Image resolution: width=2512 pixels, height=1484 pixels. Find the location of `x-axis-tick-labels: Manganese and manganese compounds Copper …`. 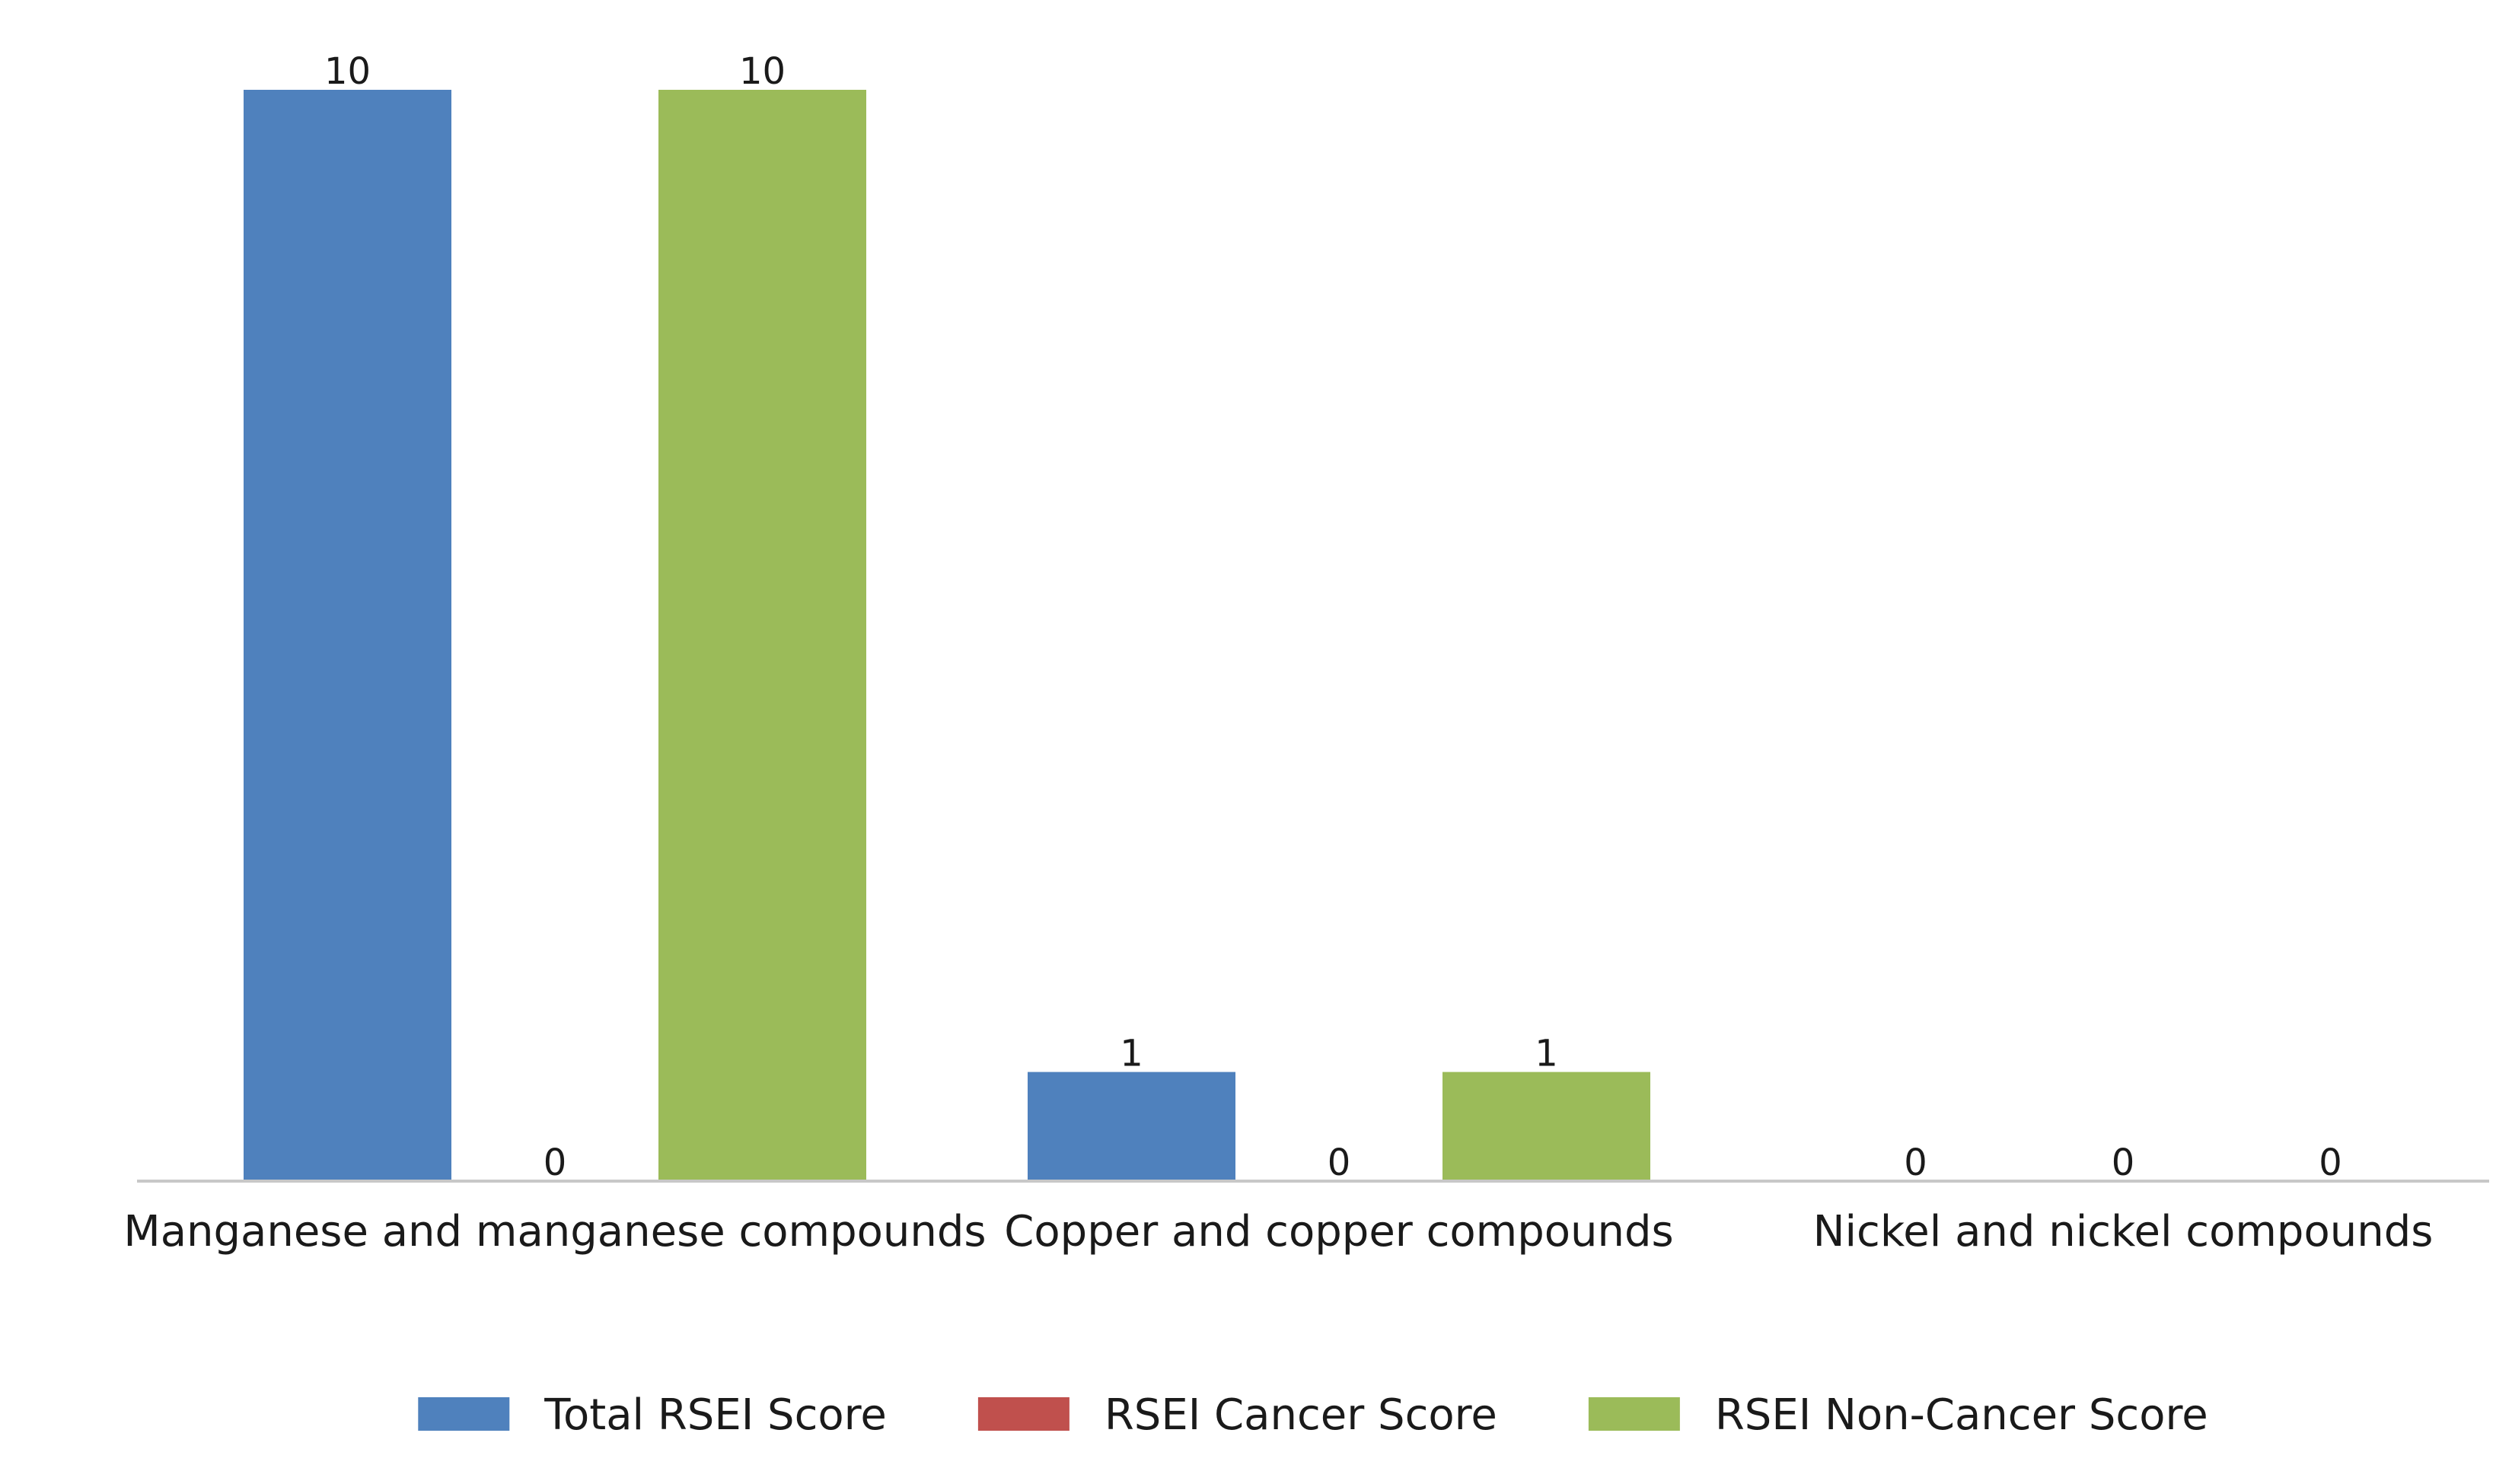

x-axis-tick-labels: Manganese and manganese compounds Copper … is located at coordinates (1278, 1231).